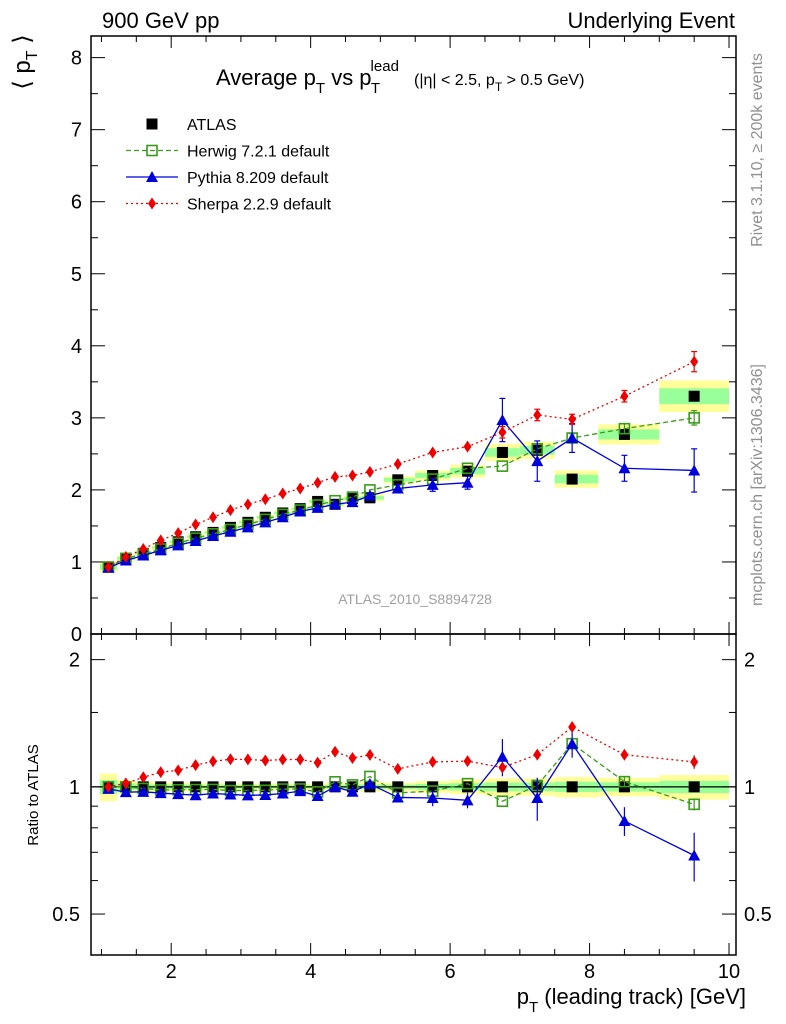  What do you see at coordinates (25, 61) in the screenshot?
I see `y-axis-label-main: ⟨ pT ⟩` at bounding box center [25, 61].